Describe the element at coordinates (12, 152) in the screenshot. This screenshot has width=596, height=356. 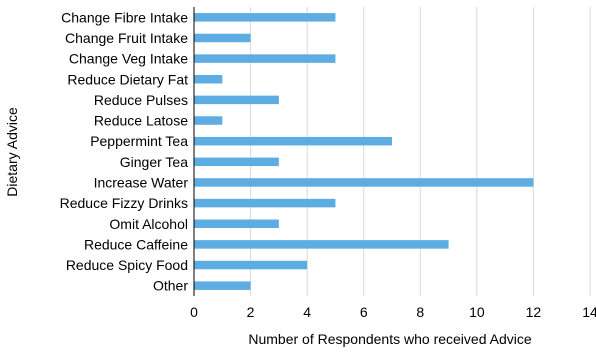
I see `y-axis-title: Dietary Advice` at that location.